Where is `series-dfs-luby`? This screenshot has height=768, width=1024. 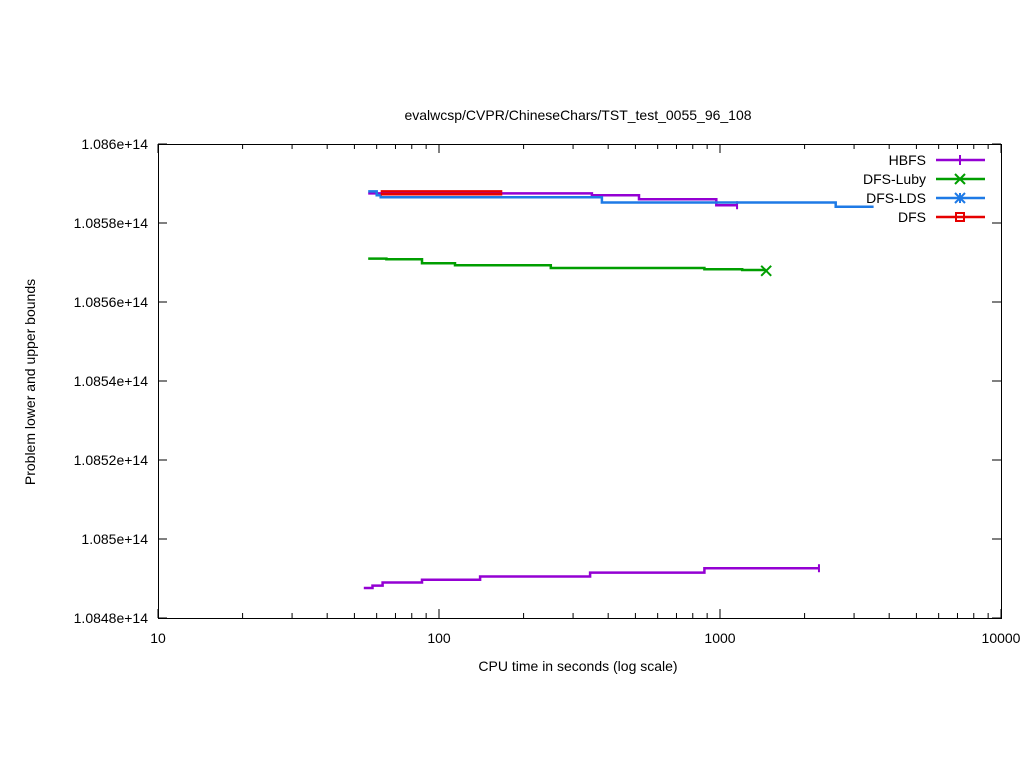
series-dfs-luby is located at coordinates (570, 267).